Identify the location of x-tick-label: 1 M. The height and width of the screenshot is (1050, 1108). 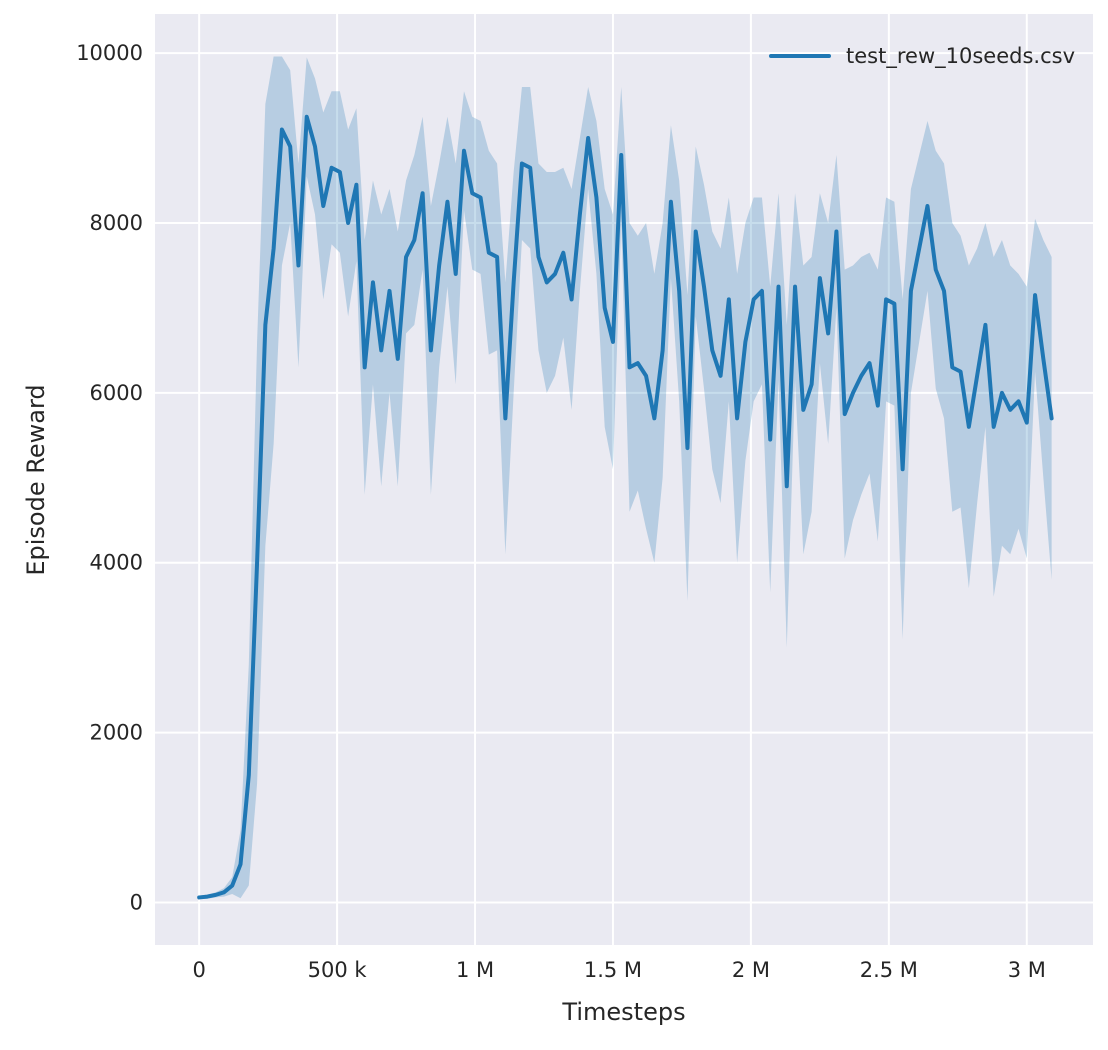
(475, 970).